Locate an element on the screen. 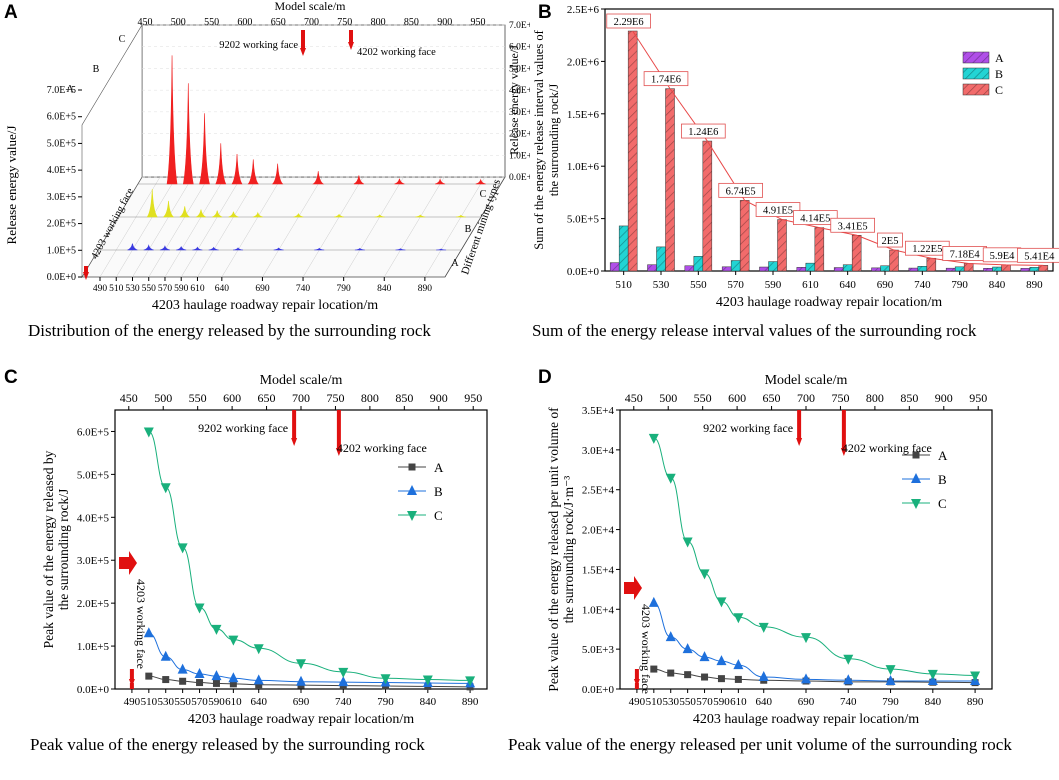 The image size is (1059, 780). legend-label-b-b: B is located at coordinates (999, 74).